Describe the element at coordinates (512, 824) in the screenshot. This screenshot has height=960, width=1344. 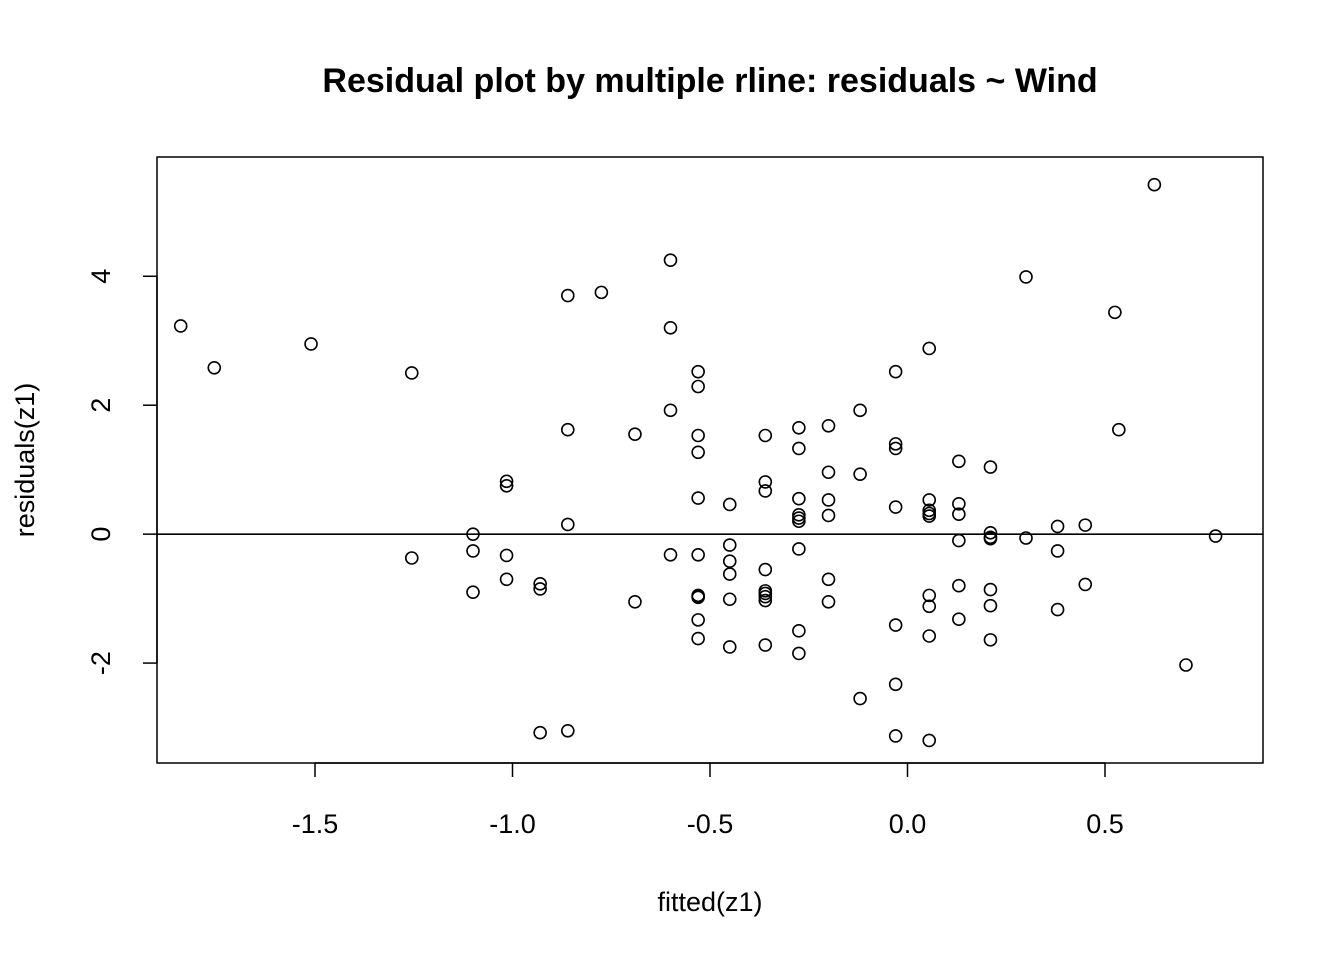
I see `x-tick-label: -1.0` at that location.